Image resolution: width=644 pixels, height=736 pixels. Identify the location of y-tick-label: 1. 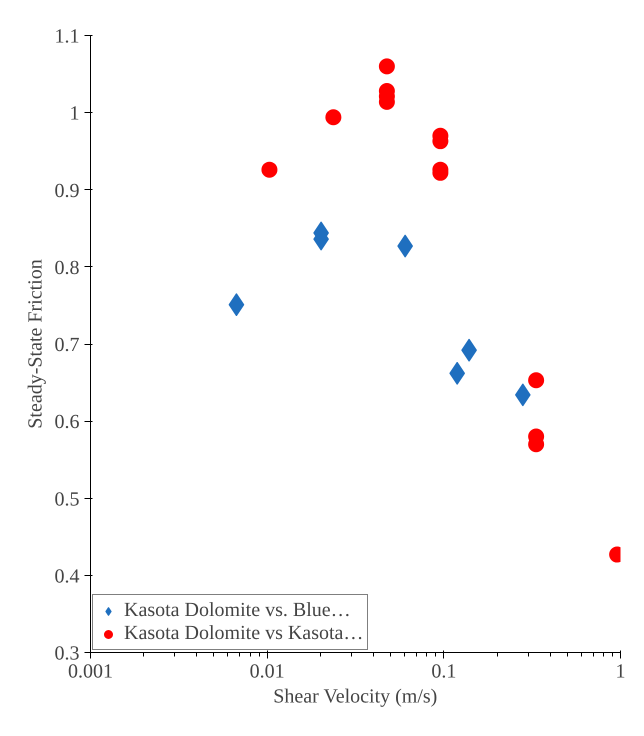
(75, 113).